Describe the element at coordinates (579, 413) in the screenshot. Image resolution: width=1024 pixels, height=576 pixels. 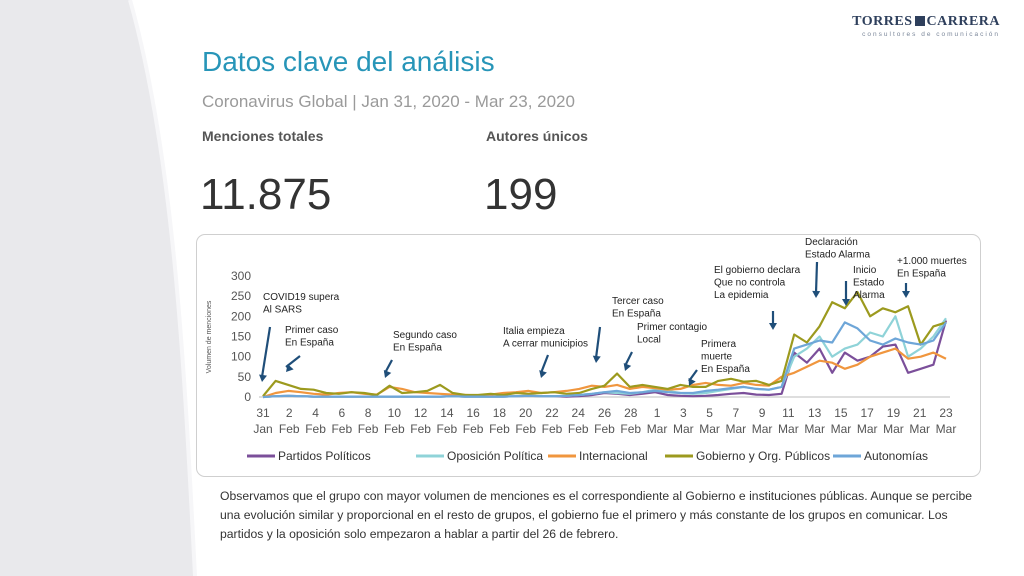
I see `x-tick-day: 24` at that location.